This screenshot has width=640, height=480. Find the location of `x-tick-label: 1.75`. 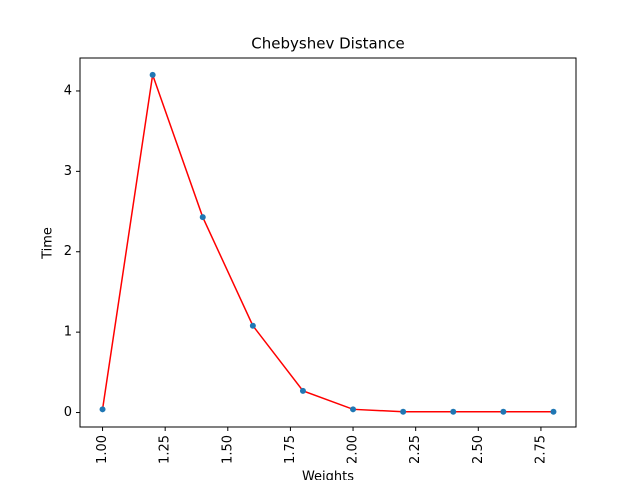

x-tick-label: 1.75 is located at coordinates (290, 449).